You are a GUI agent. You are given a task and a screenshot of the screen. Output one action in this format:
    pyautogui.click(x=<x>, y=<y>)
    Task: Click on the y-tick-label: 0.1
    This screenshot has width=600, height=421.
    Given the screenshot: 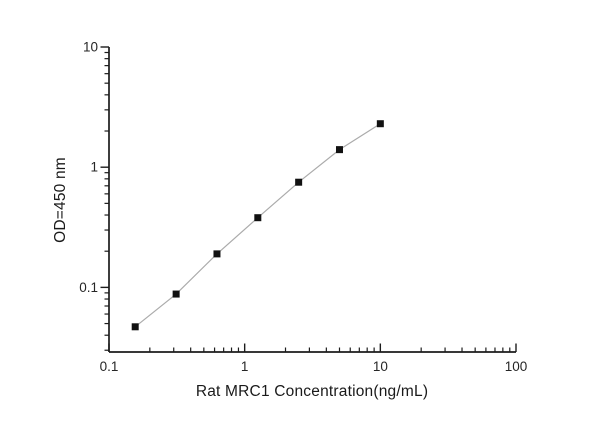 What is the action you would take?
    pyautogui.click(x=88, y=287)
    